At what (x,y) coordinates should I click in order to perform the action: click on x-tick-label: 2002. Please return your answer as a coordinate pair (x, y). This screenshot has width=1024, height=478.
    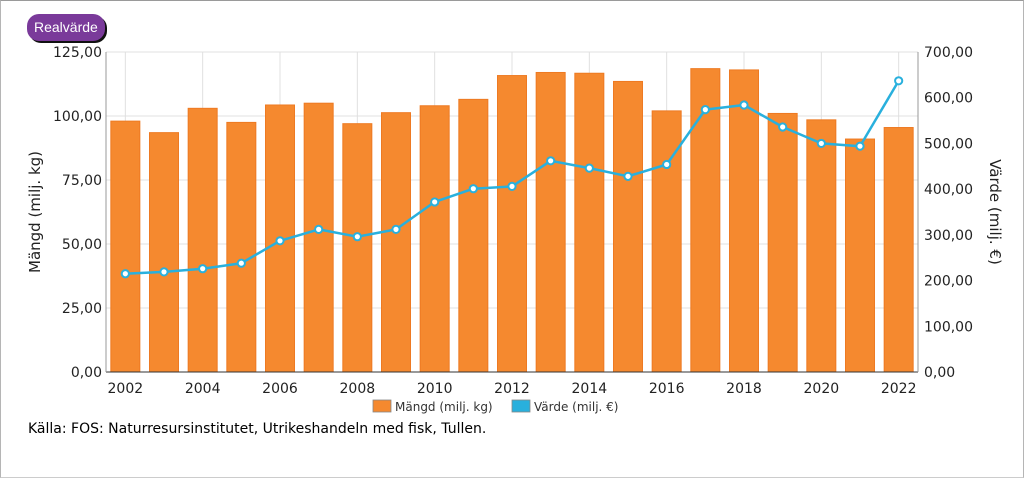
    Looking at the image, I should click on (126, 389).